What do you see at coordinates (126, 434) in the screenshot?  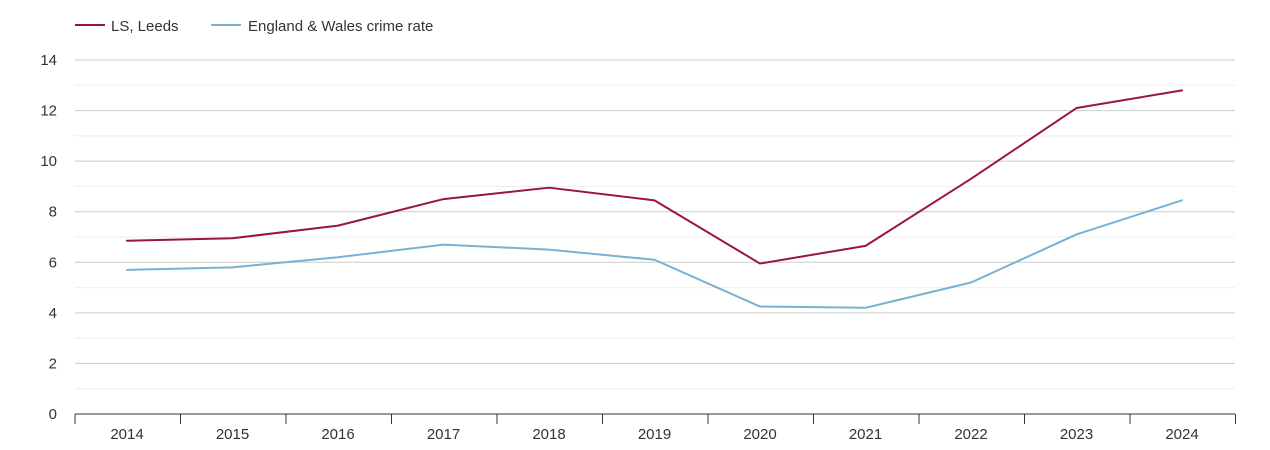 I see `x-tick-label-2014: 2014` at bounding box center [126, 434].